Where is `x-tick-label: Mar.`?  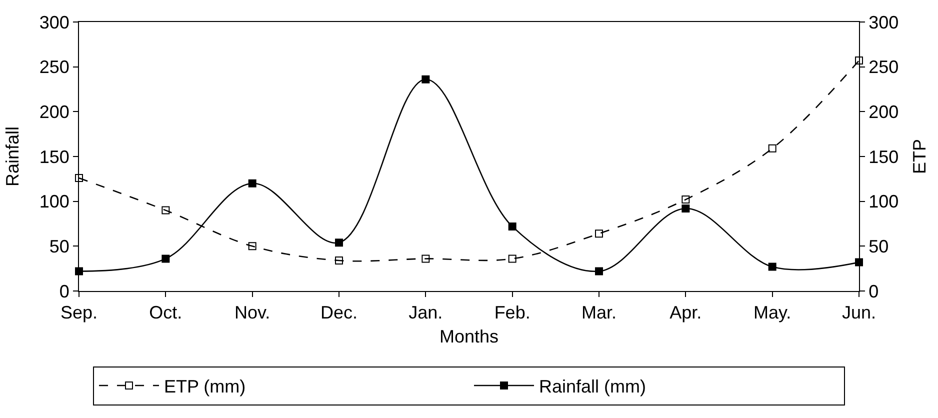 x-tick-label: Mar. is located at coordinates (599, 312).